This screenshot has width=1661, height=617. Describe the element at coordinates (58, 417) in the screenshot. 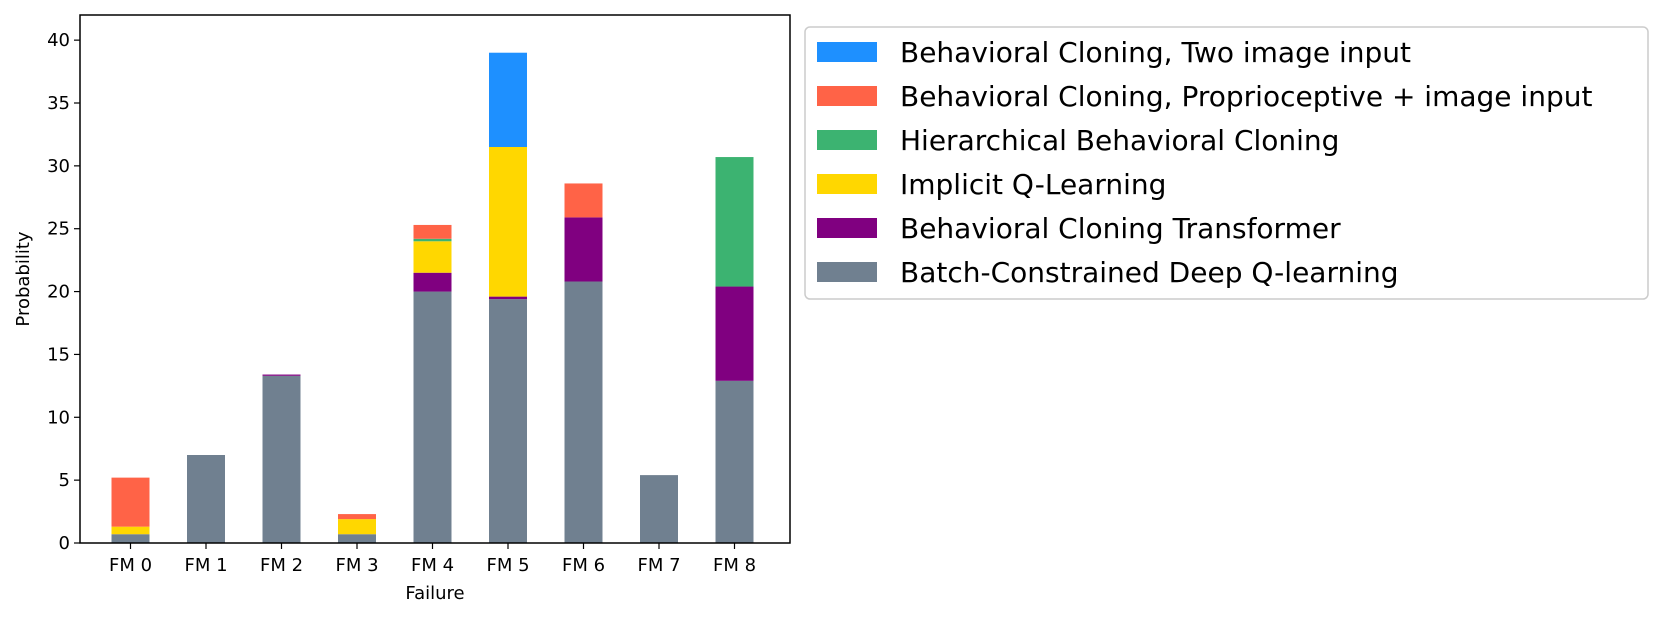

I see `y-tick-label: 10` at that location.